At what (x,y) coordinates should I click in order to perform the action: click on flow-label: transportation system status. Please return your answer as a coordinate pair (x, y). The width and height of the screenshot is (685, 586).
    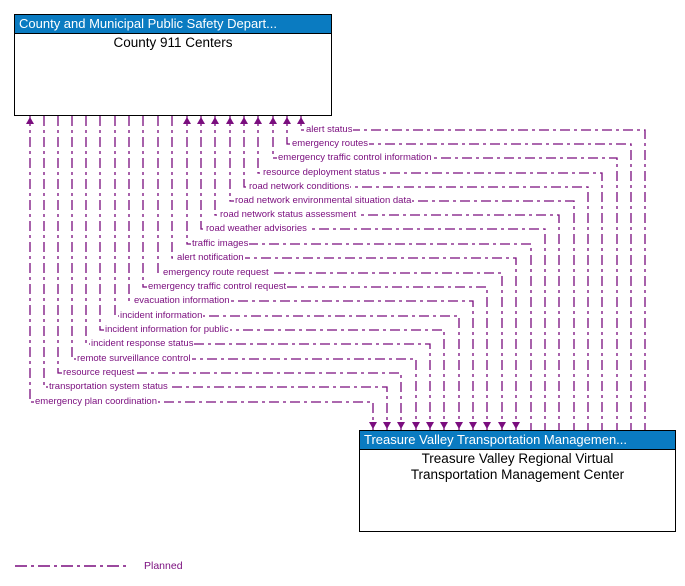
    Looking at the image, I should click on (108, 386).